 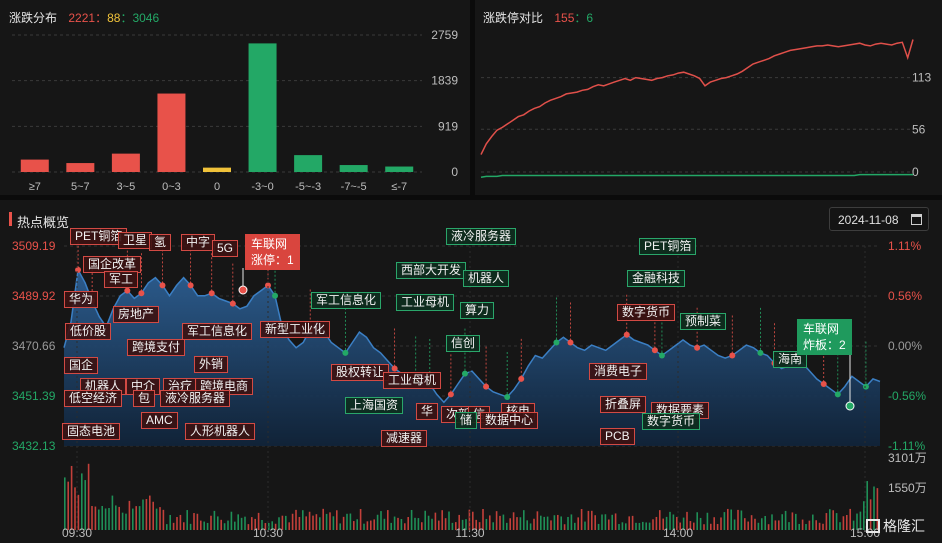 I want to click on callout-up-line2: 涨停：1, so click(x=272, y=260).